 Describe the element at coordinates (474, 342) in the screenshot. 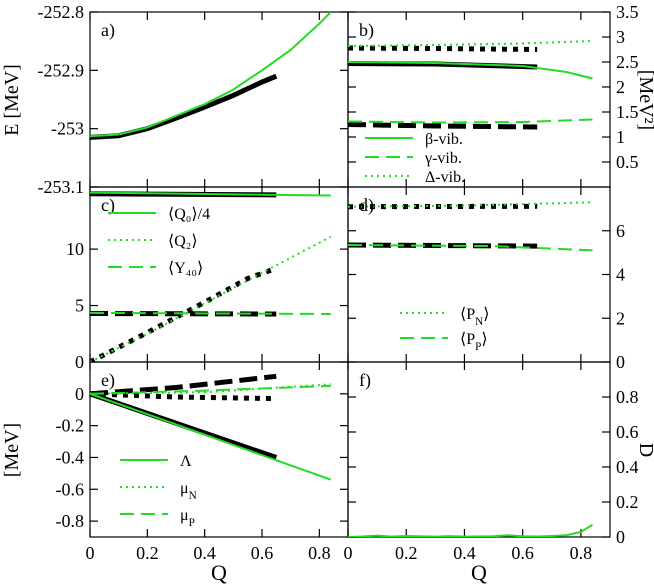

I see `legend-label: ⟨PP⟩` at that location.